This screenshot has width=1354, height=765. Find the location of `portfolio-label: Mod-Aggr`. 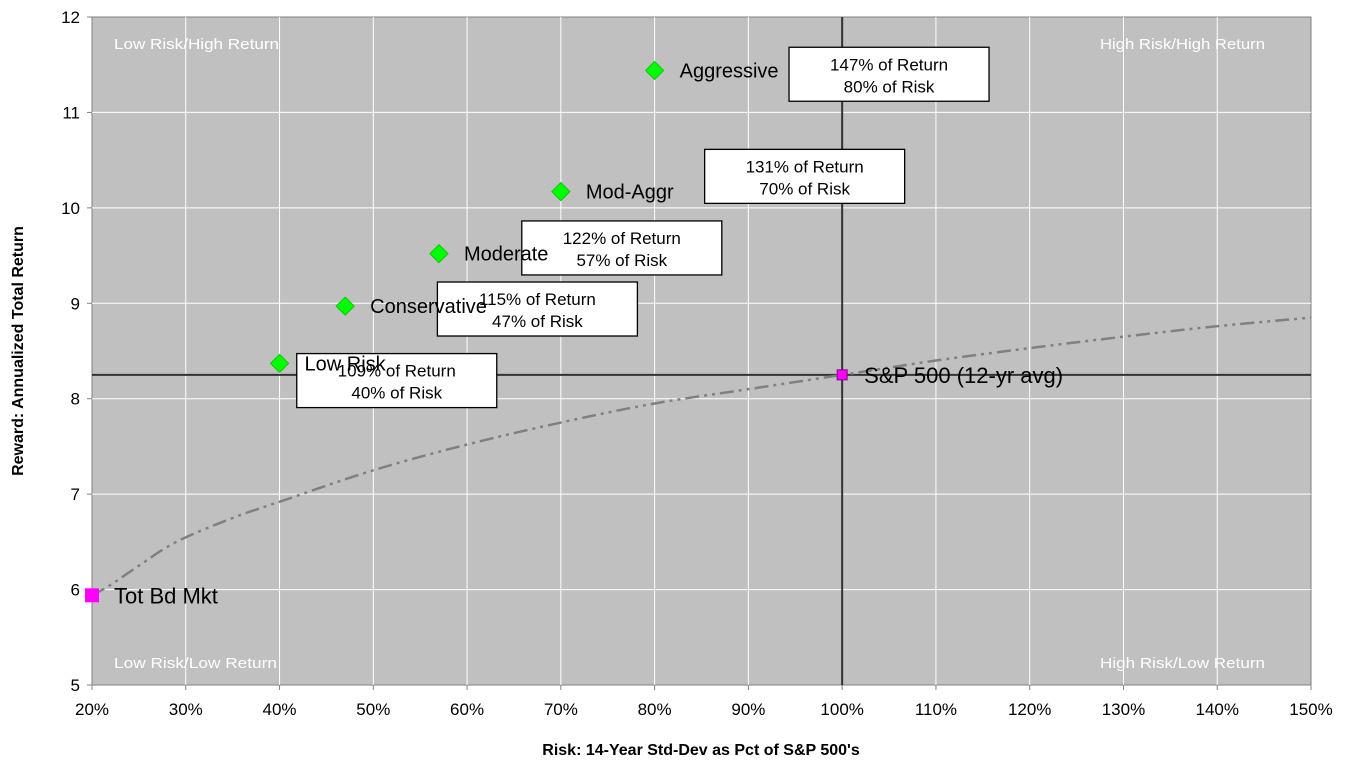

portfolio-label: Mod-Aggr is located at coordinates (630, 193).